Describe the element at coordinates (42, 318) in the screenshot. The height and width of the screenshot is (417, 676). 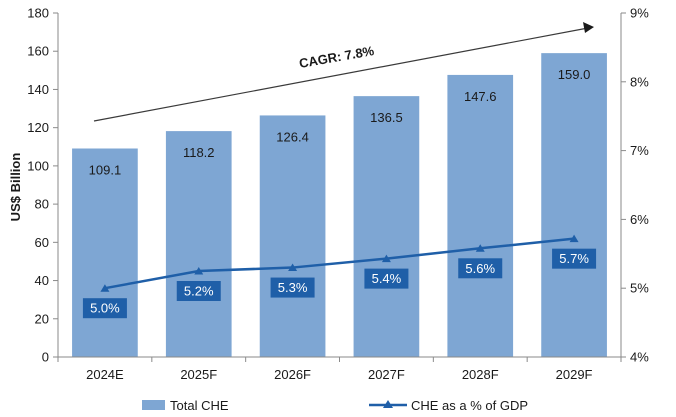
I see `y-tick-label: 20` at that location.